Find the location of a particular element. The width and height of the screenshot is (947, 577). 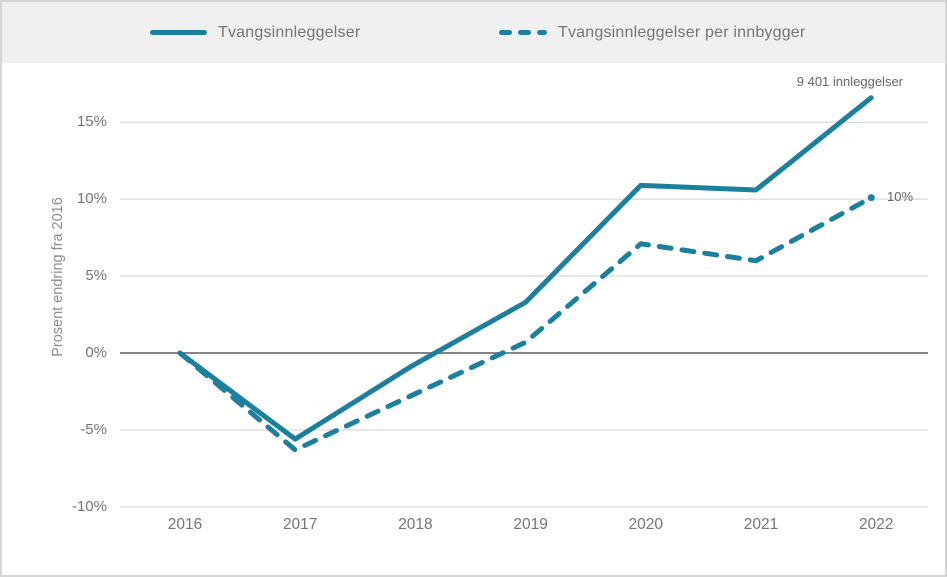

legend-item-tvangsinnleggelser: Tvangsinnleggelser is located at coordinates (255, 33).